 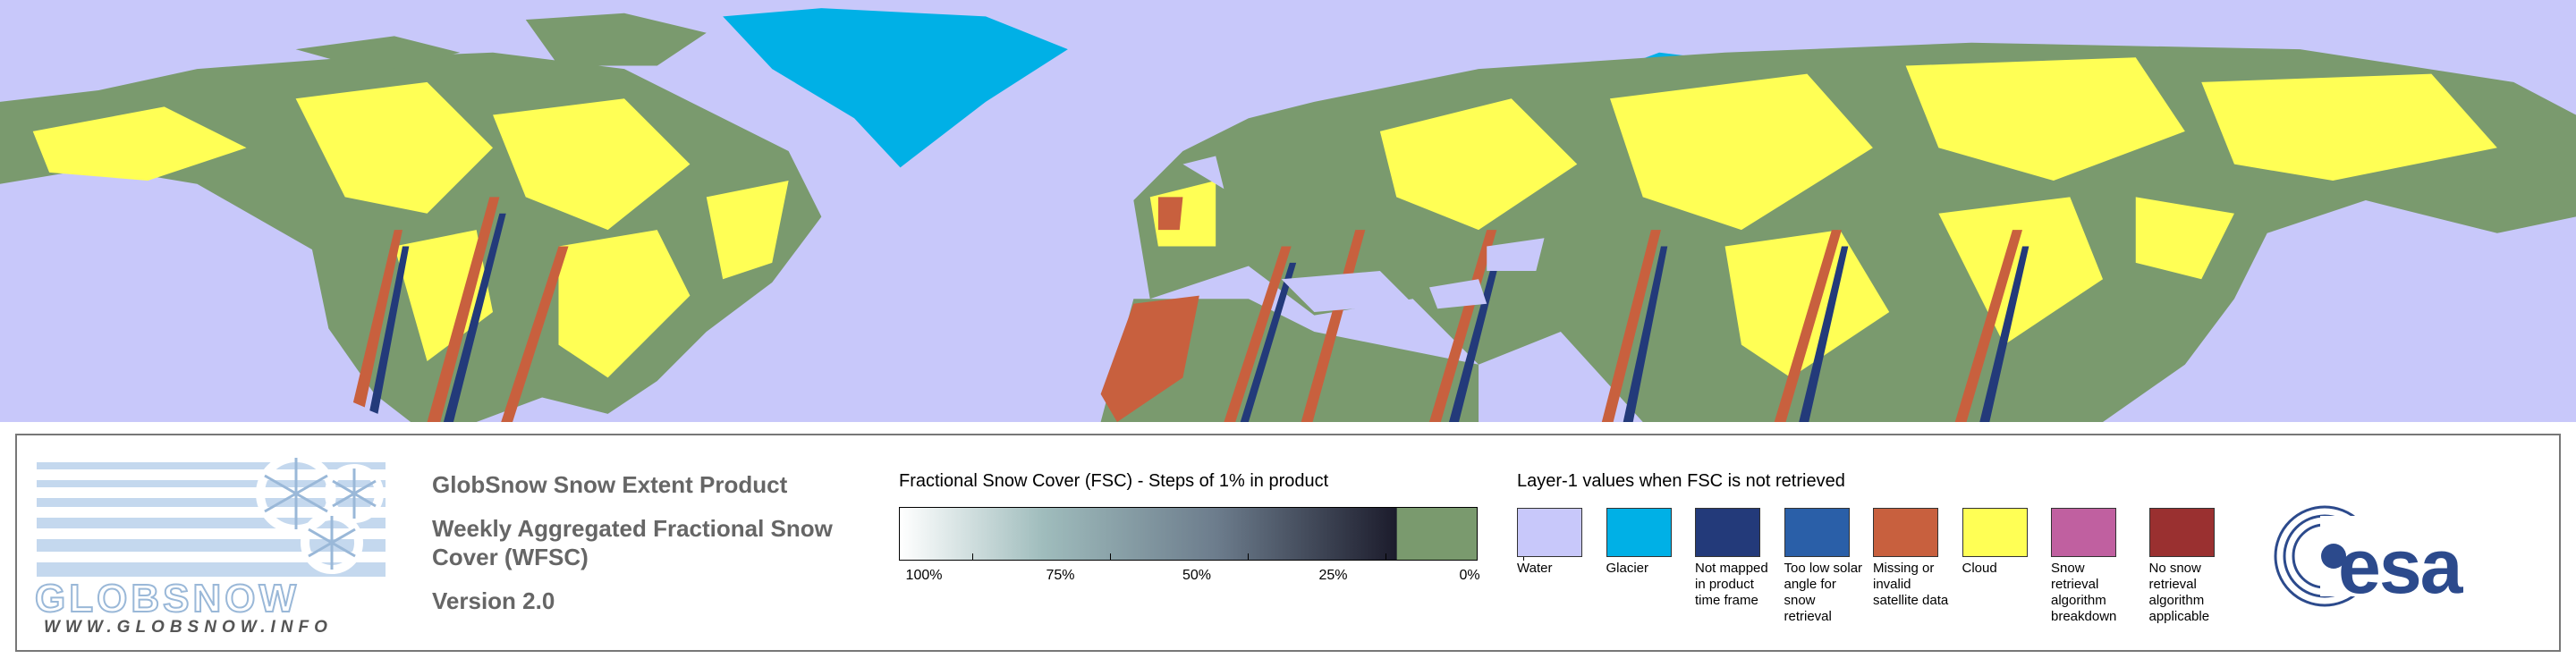 I want to click on legend-label: Glacier, so click(x=1627, y=568).